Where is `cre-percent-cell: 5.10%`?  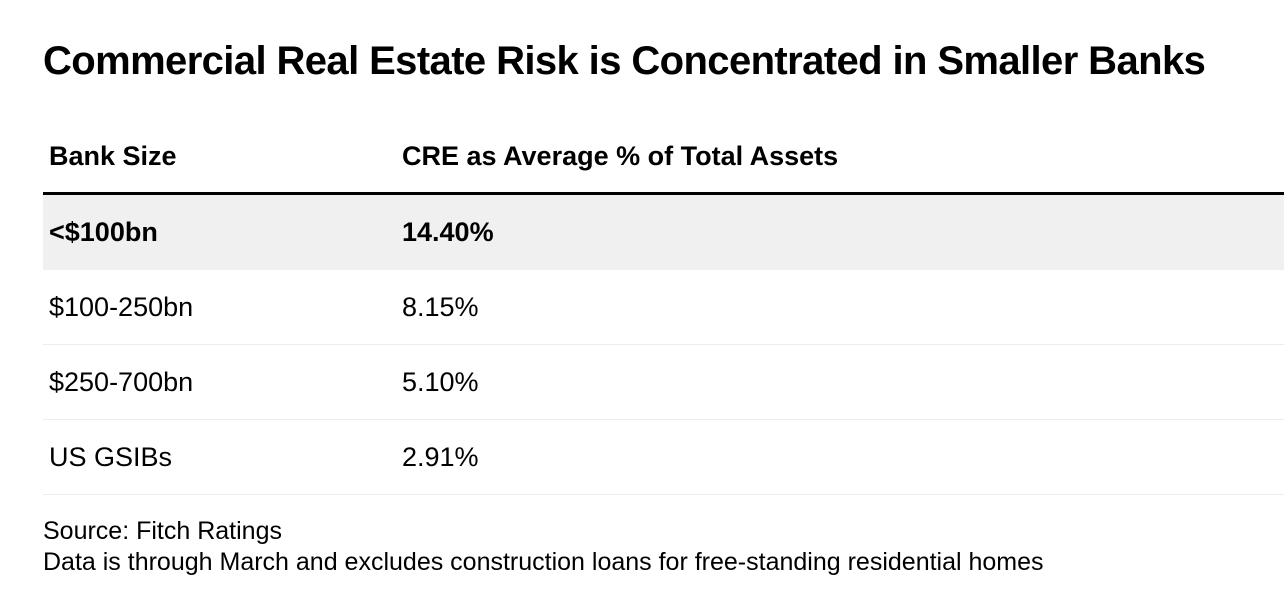
cre-percent-cell: 5.10% is located at coordinates (440, 382).